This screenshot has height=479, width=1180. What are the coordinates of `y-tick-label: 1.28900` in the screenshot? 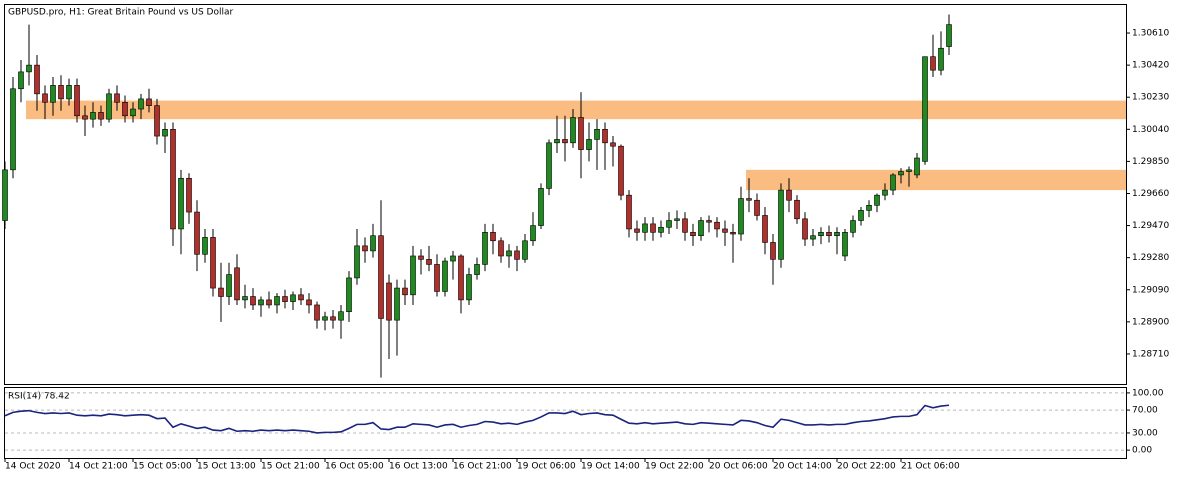 It's located at (1150, 322).